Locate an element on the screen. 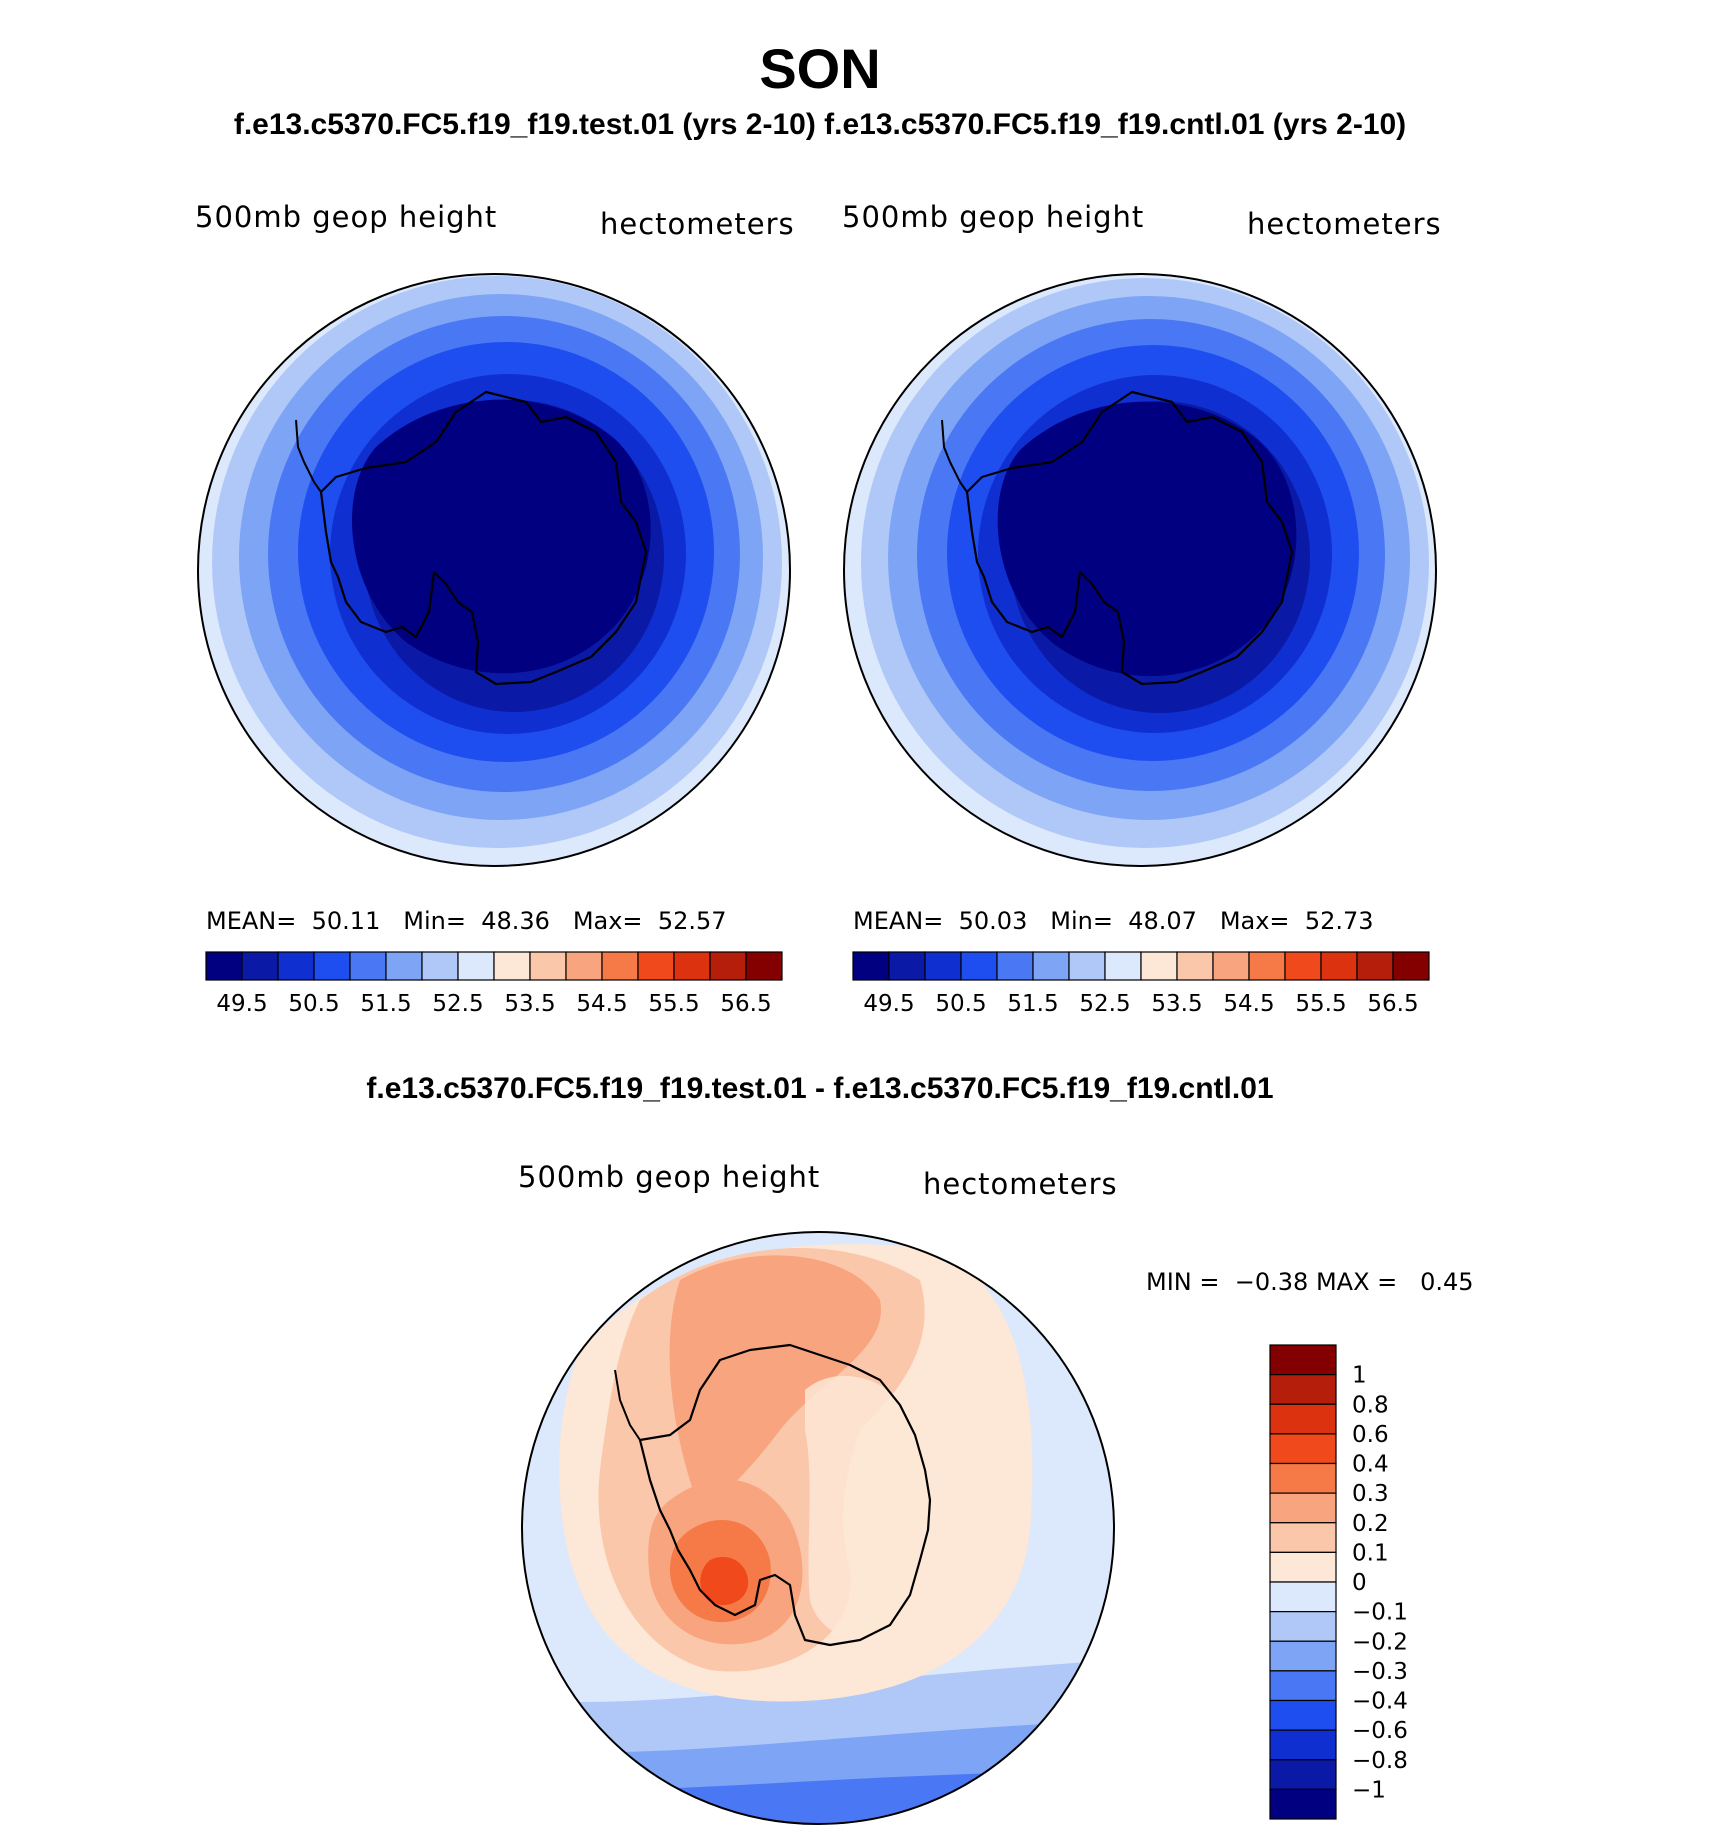  difference-map-border is located at coordinates (818, 1528).